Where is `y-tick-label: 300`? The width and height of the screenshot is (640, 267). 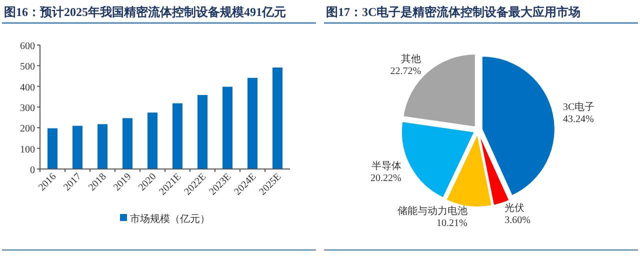 y-tick-label: 300 is located at coordinates (27, 108).